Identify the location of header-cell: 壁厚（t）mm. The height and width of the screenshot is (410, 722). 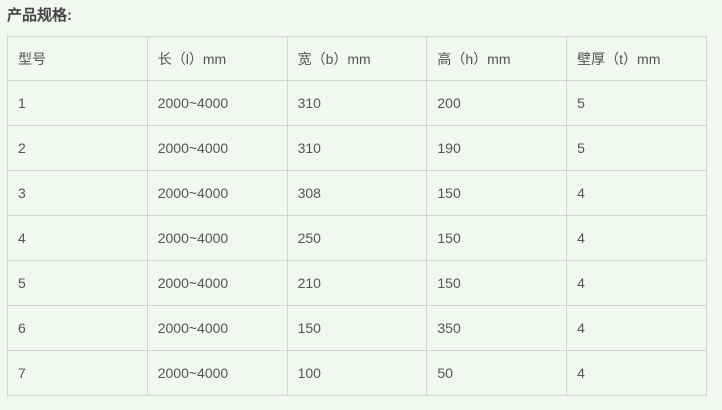
(636, 58).